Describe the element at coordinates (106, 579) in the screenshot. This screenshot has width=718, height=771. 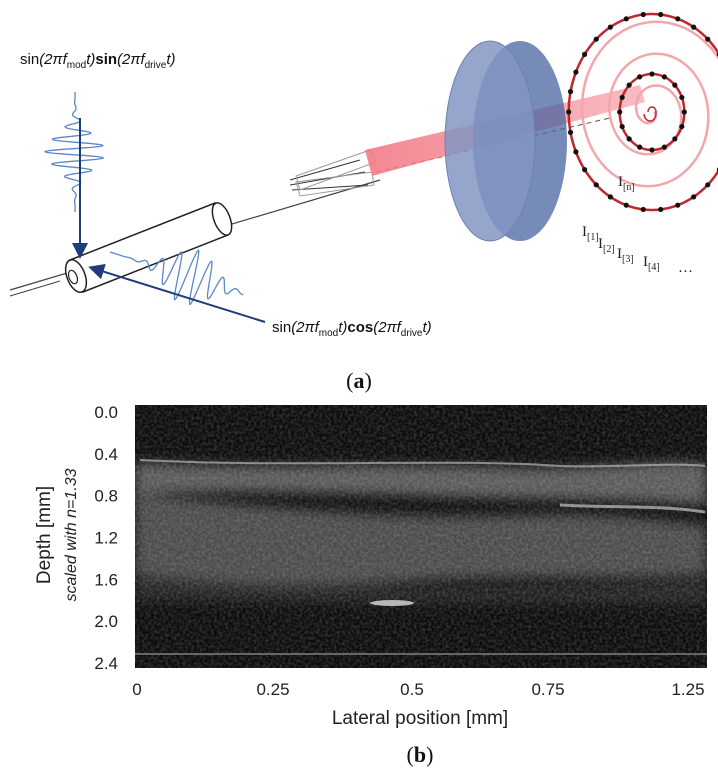
I see `y-tick-label: 1.6` at that location.